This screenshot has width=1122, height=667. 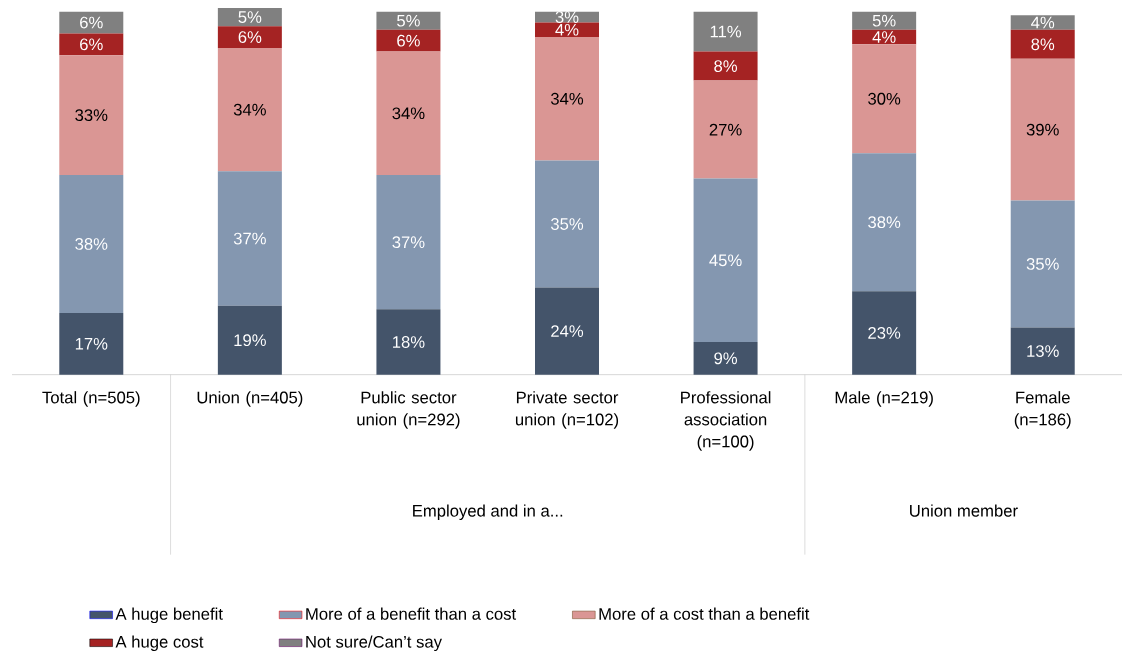 I want to click on data-label: 45%, so click(x=725, y=260).